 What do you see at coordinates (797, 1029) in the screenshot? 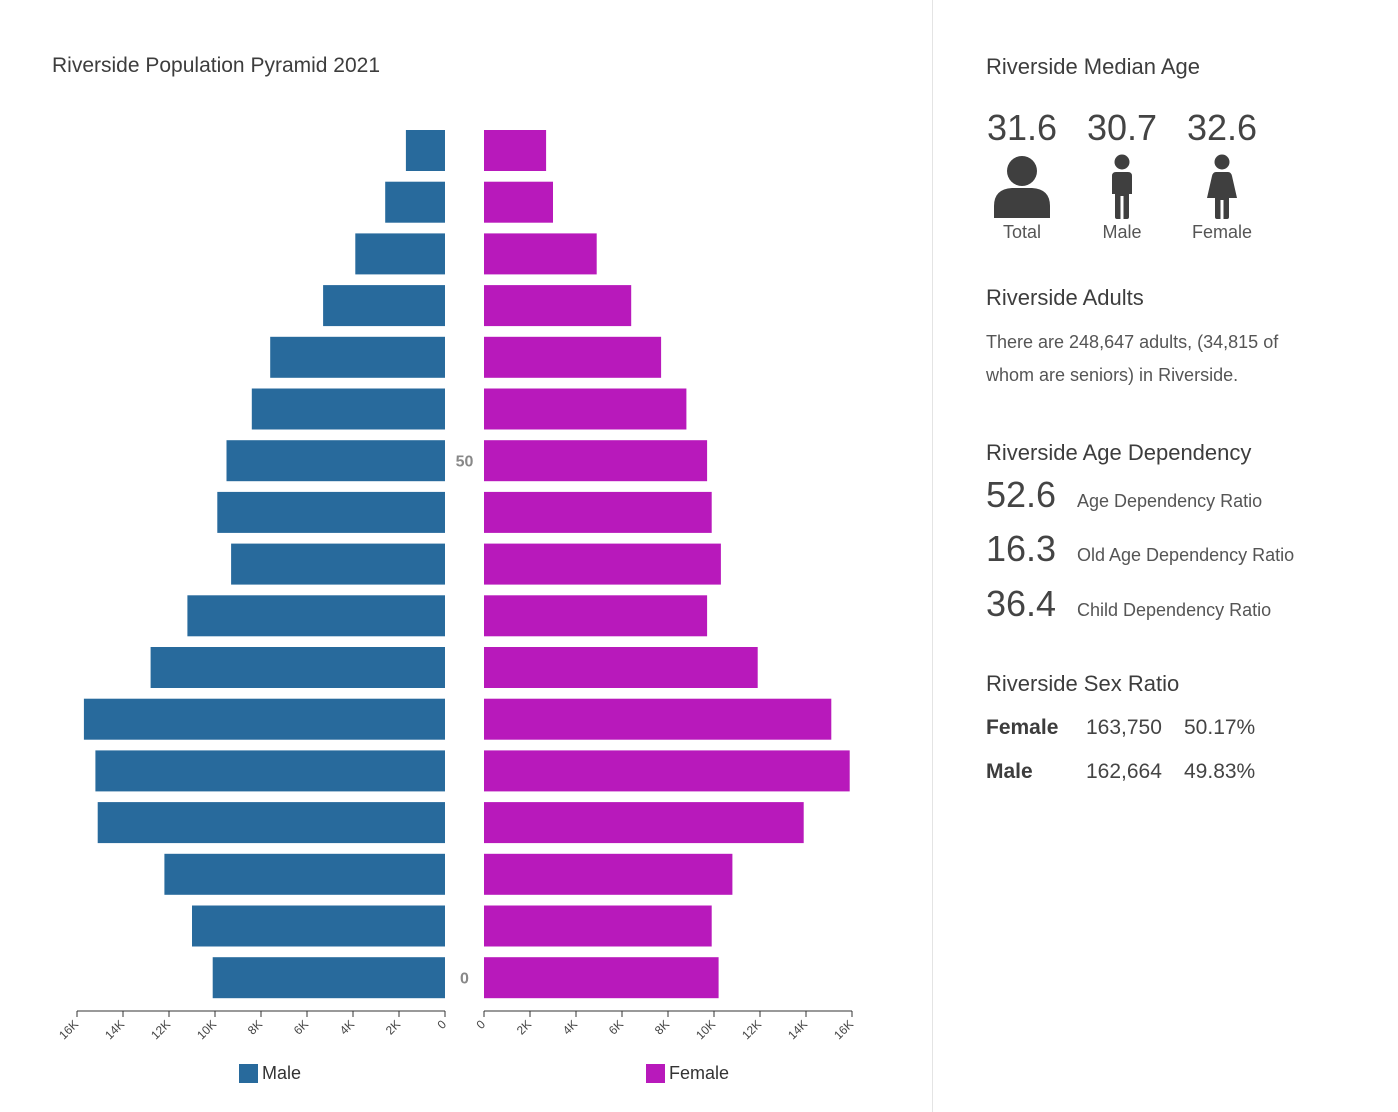
I see `x-tick-label-right: 14K` at bounding box center [797, 1029].